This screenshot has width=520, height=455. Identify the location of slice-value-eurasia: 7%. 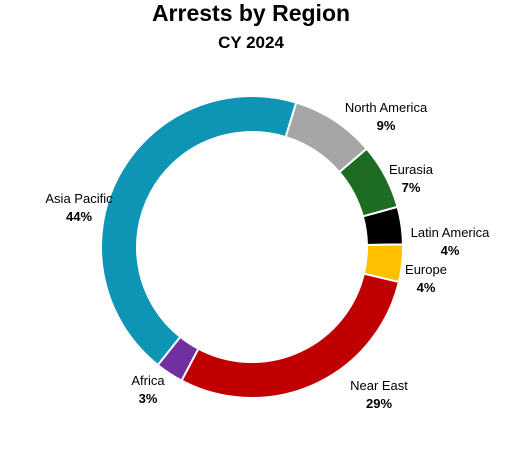
(411, 187).